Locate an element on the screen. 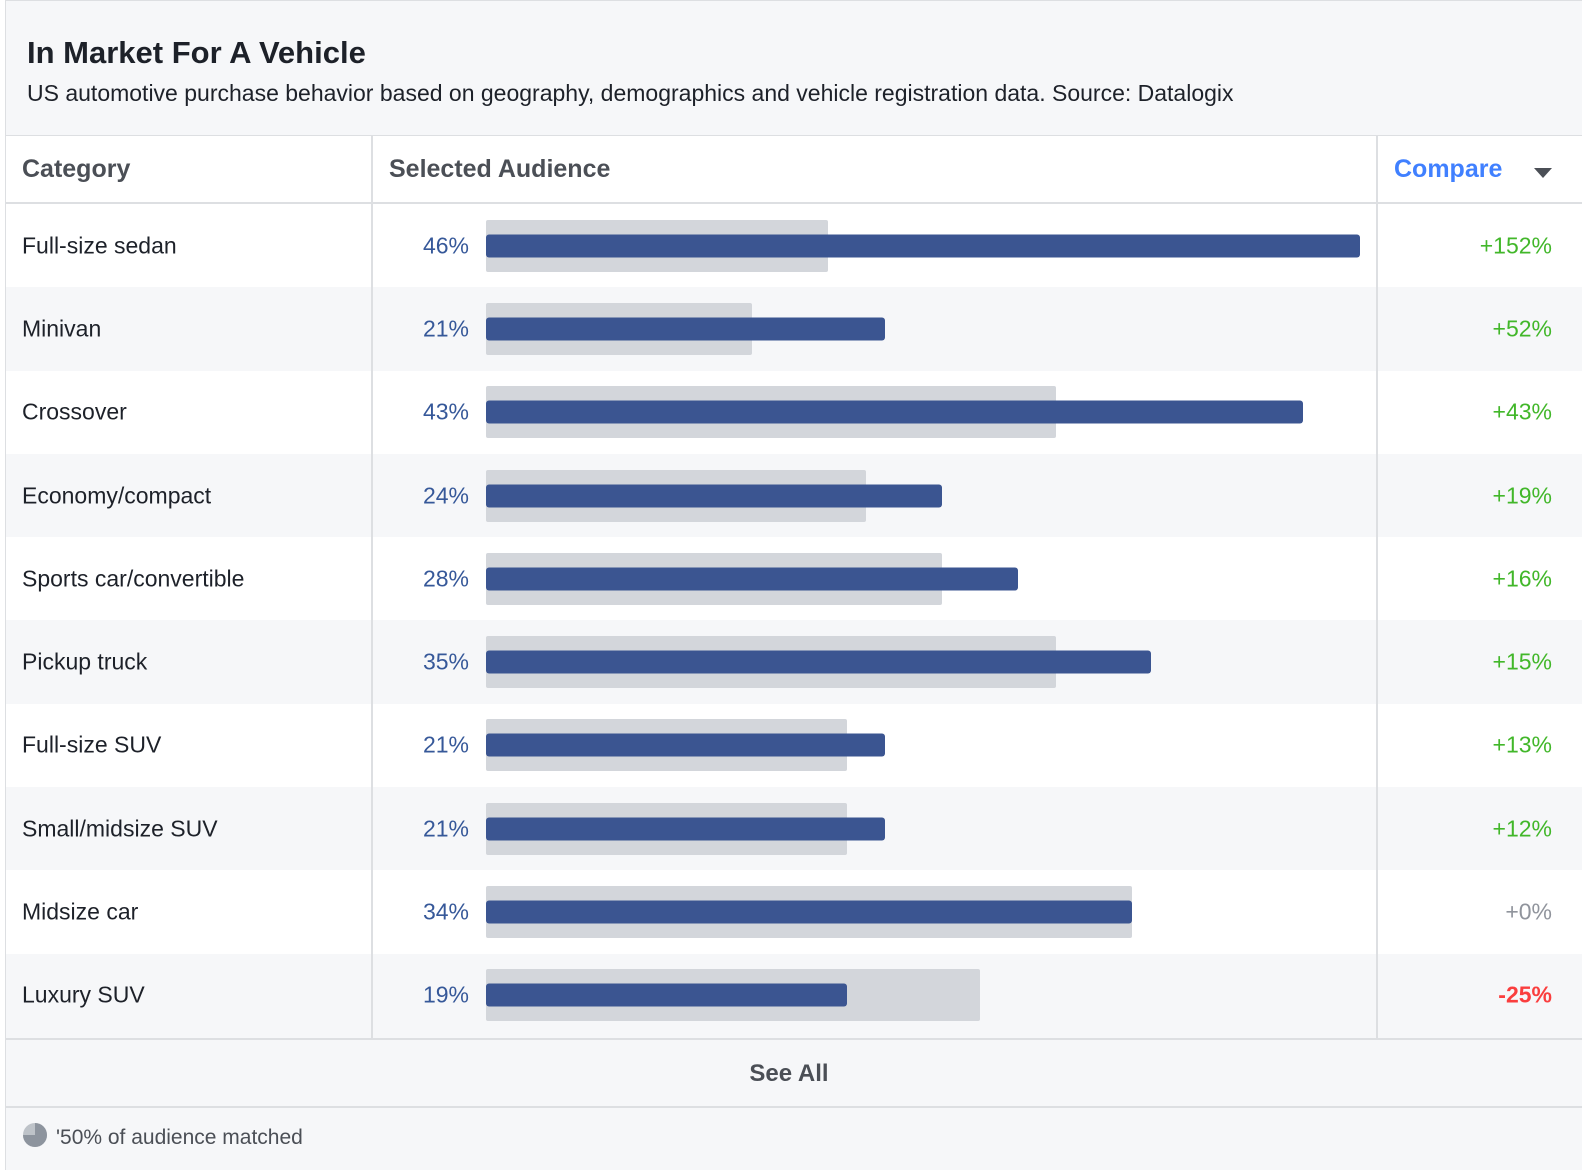  chevron-down-icon is located at coordinates (1543, 173).